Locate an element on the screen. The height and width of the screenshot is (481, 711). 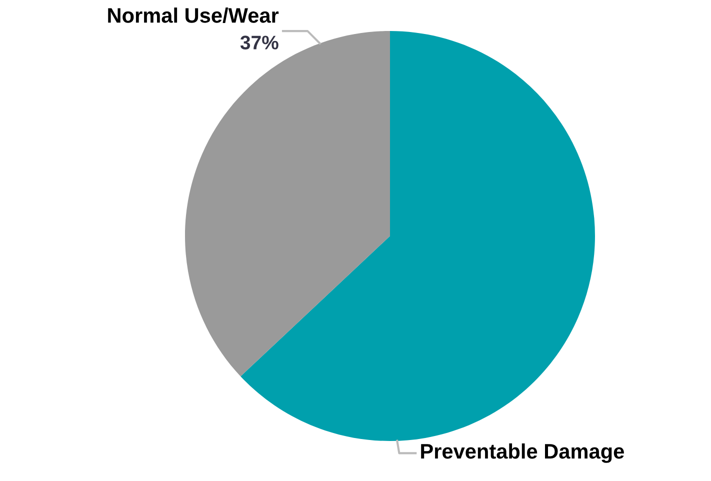
slice-label: Normal Use/Wear is located at coordinates (193, 16).